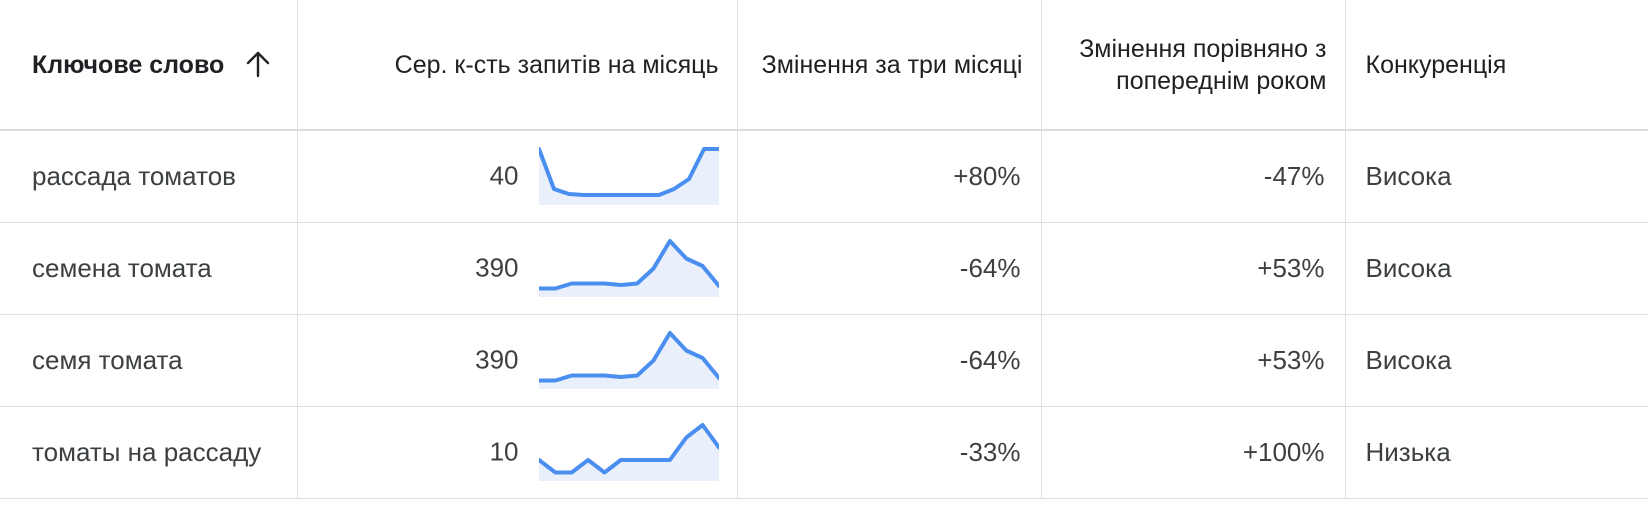 Image resolution: width=1648 pixels, height=510 pixels. I want to click on competition-cell: Низька, so click(1496, 452).